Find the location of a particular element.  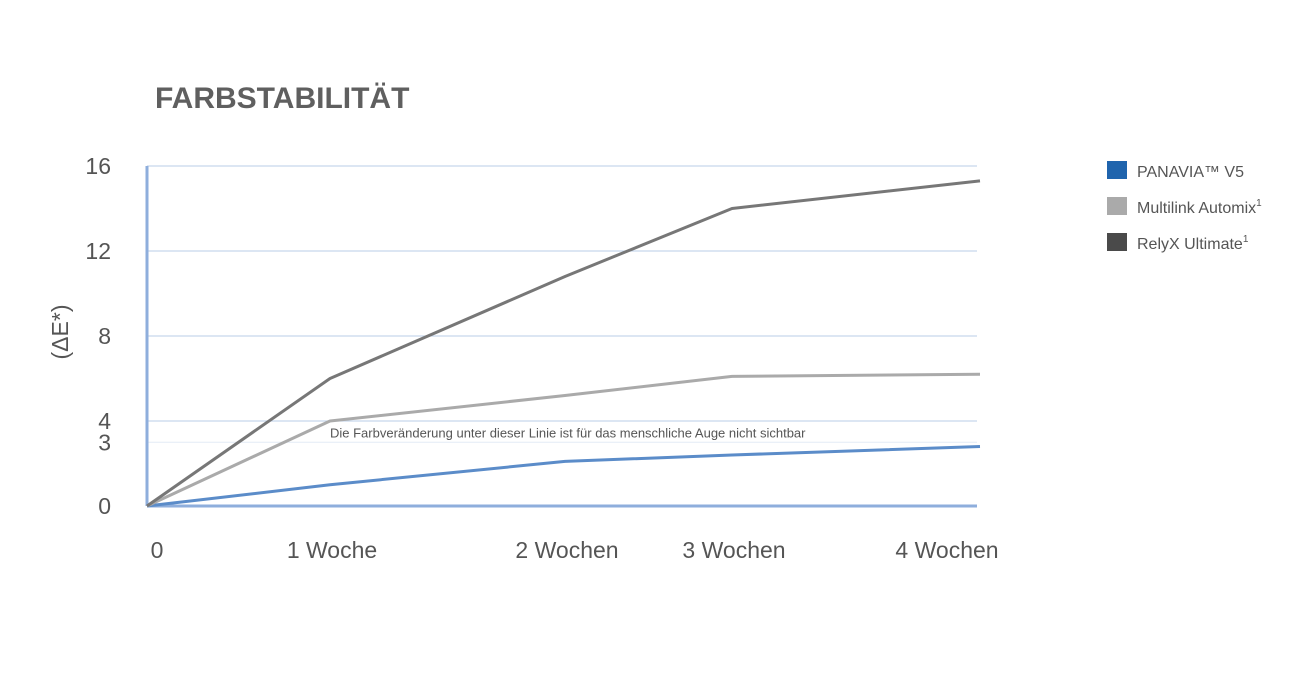

chart-title: FARBSTABILITÄT is located at coordinates (282, 98).